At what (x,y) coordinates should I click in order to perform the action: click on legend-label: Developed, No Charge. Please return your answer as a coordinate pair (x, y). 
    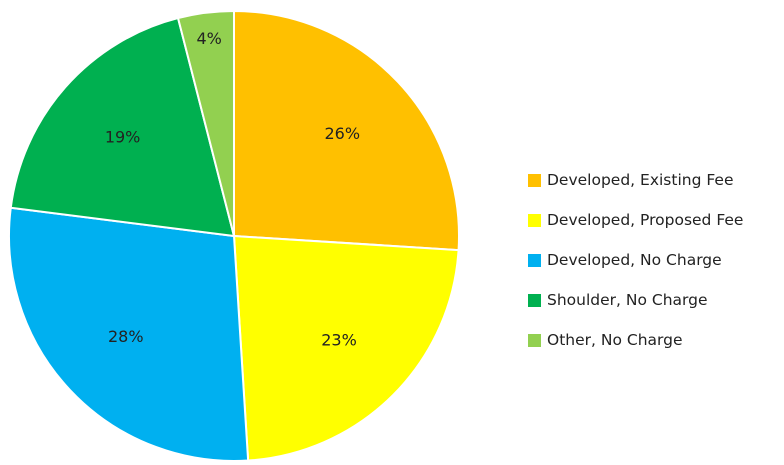
    Looking at the image, I should click on (634, 260).